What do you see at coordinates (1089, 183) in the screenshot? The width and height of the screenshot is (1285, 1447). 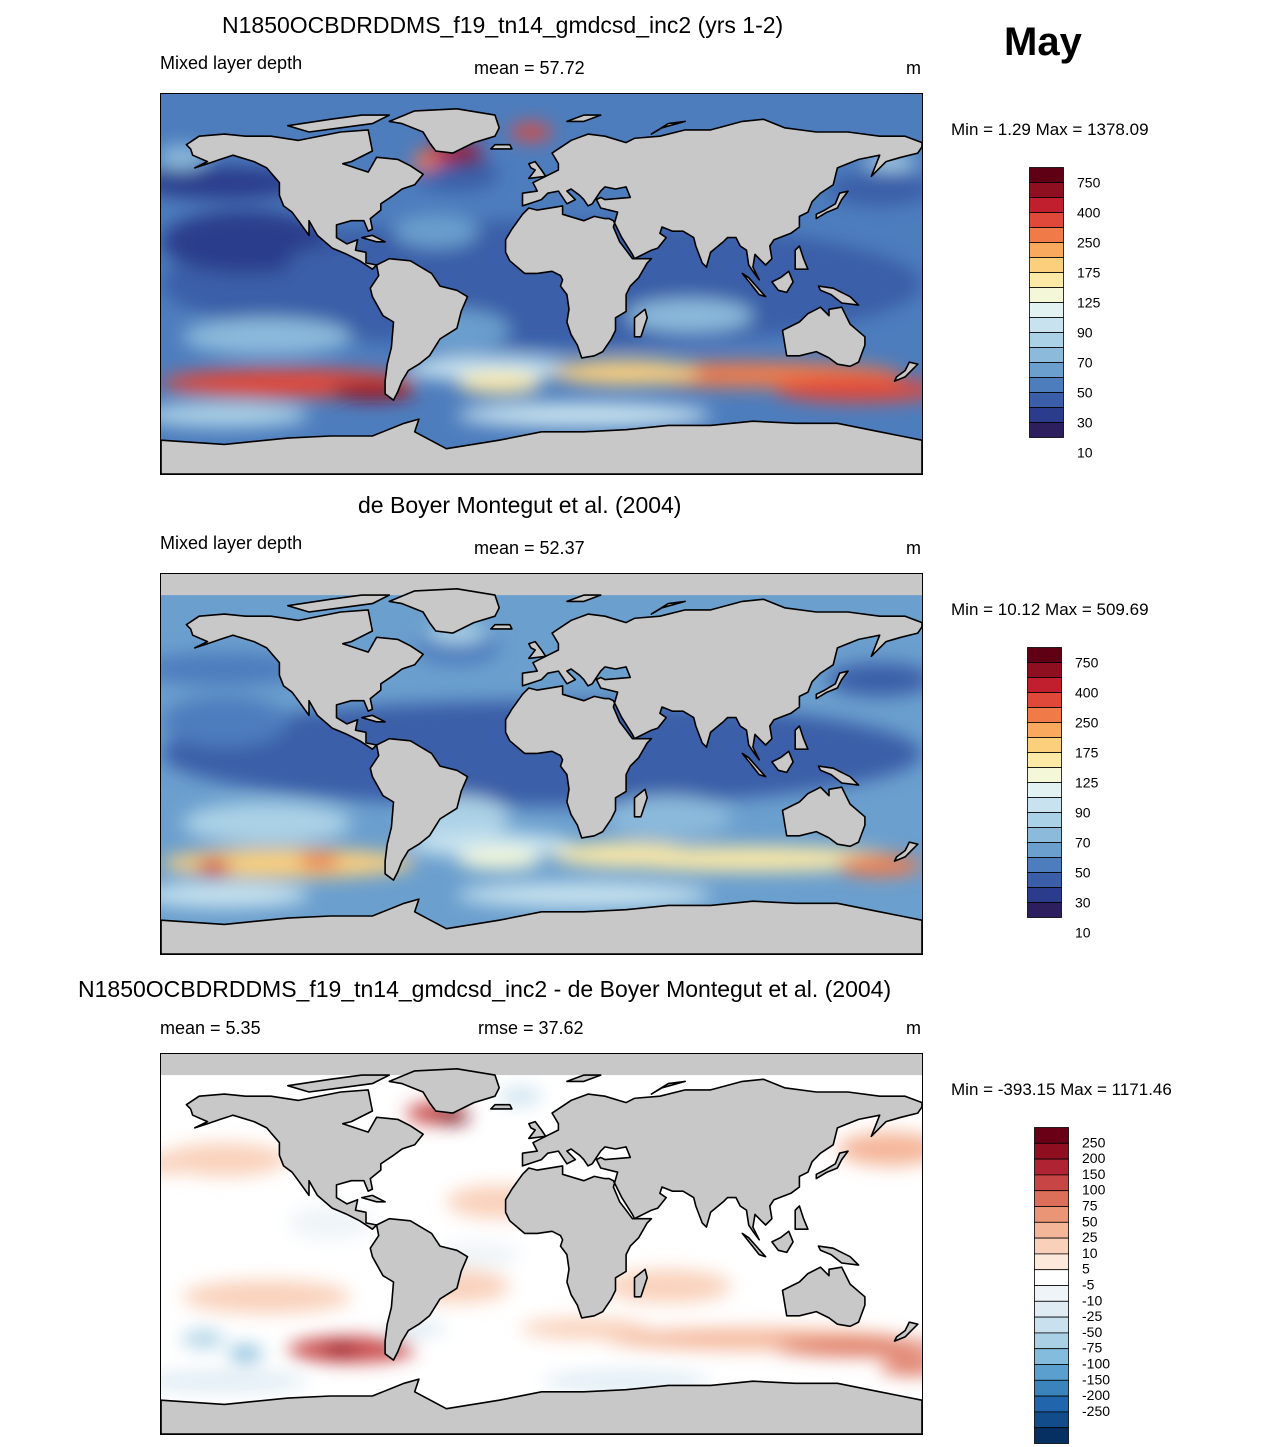 I see `colorbar-label: 750` at bounding box center [1089, 183].